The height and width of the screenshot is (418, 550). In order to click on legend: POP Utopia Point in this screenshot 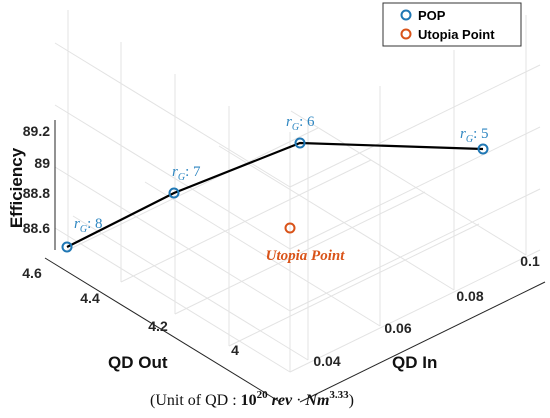, I will do `click(452, 24)`.